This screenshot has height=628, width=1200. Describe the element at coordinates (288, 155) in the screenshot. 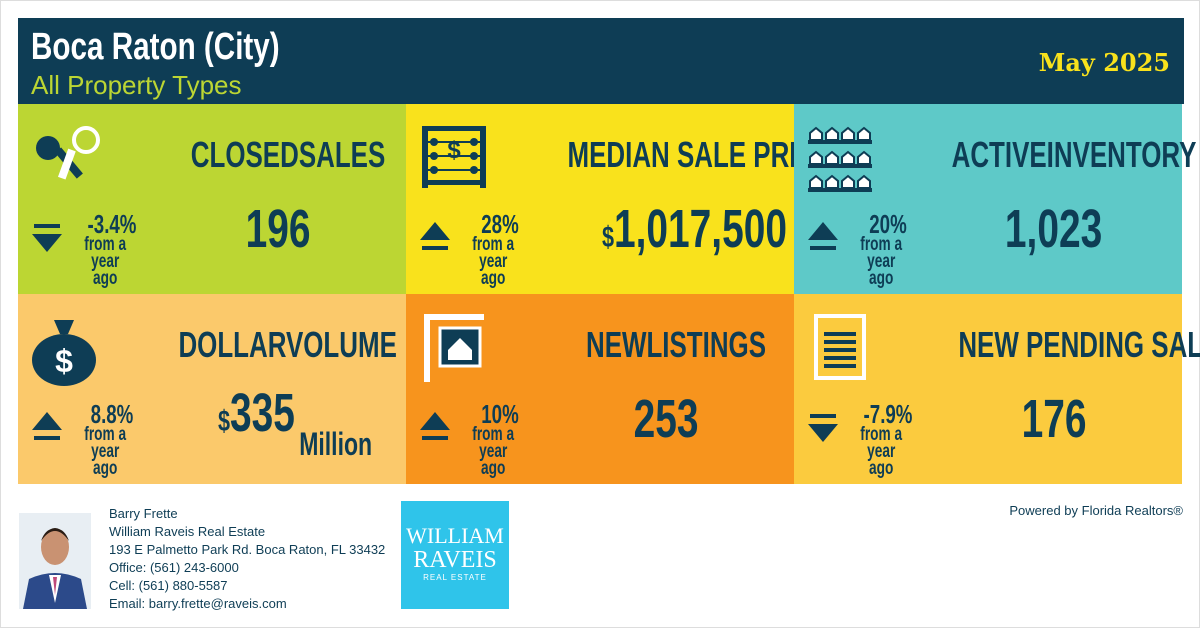

I see `tile-title-wrap: CLOSEDSALES` at that location.